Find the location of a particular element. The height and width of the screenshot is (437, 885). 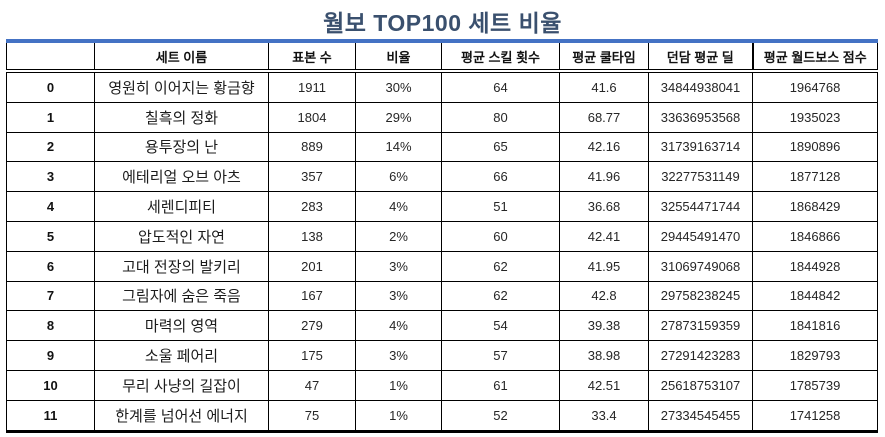

table-row: 8 마력의 영역 279 4% 54 39.38 27873159359 1841816 is located at coordinates (442, 326).